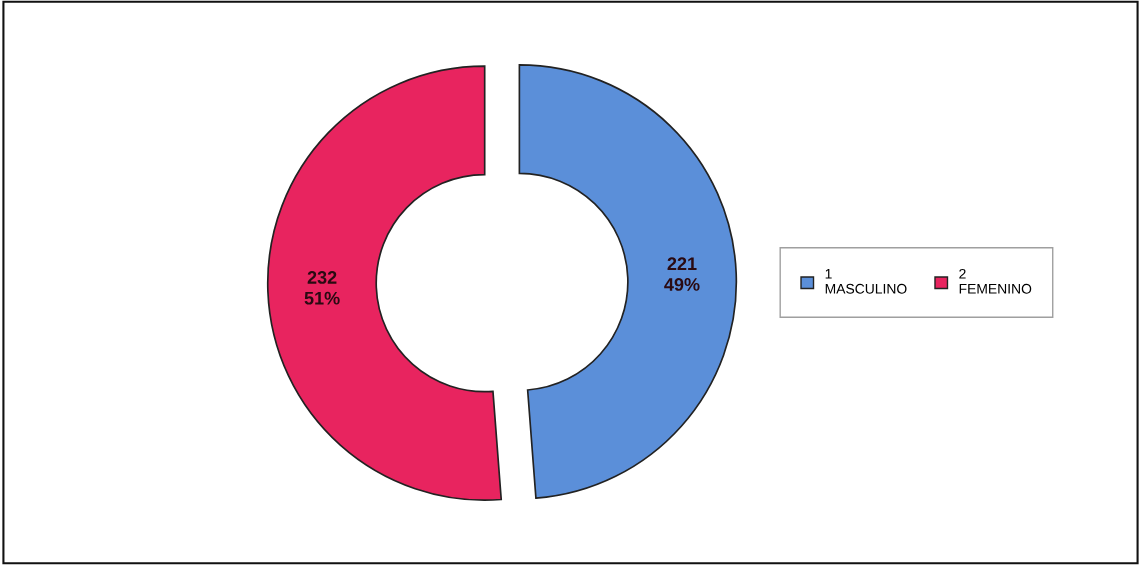 The width and height of the screenshot is (1141, 565). I want to click on data-label: 232 51%, so click(322, 288).